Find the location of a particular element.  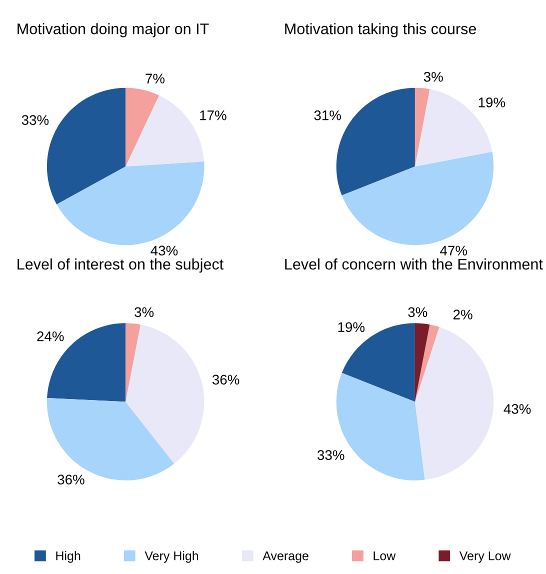

data-label: 2% is located at coordinates (462, 315).